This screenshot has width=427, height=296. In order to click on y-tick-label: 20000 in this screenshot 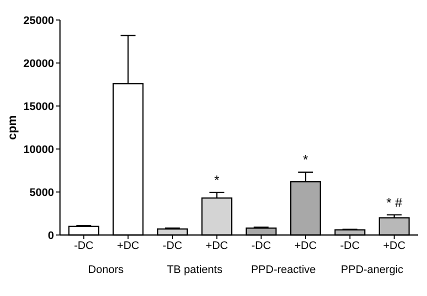, I will do `click(38, 64)`.